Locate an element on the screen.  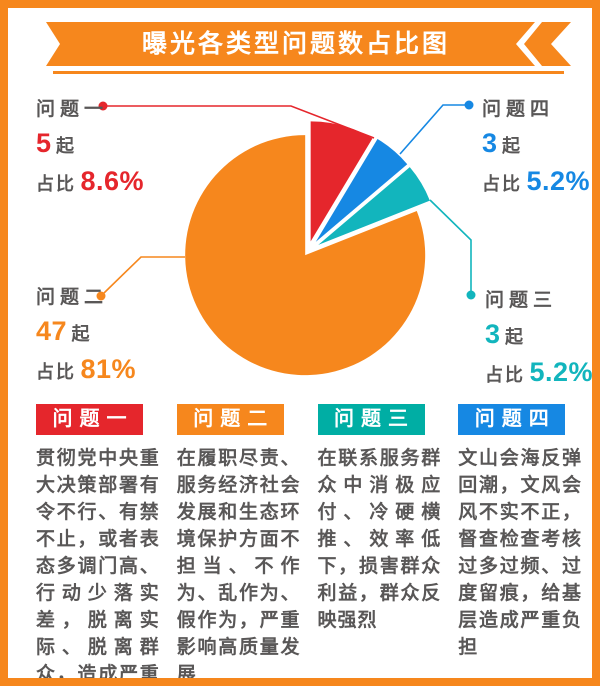
callout-issue1: 问题一 5 起 占比 8.6% is located at coordinates (90, 145).